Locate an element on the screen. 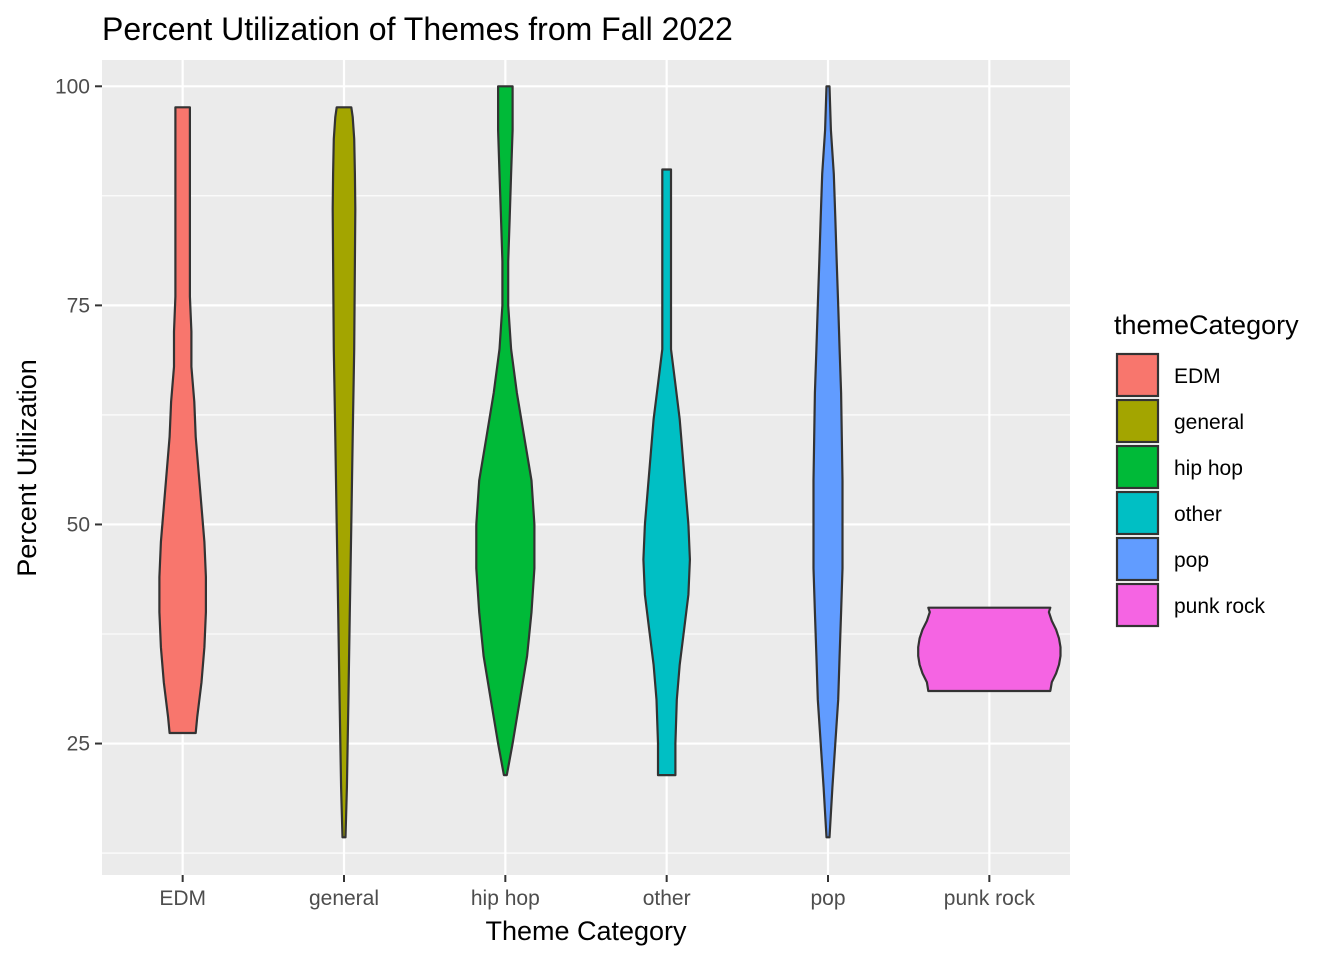  y-tick-label: 50 is located at coordinates (78, 524).